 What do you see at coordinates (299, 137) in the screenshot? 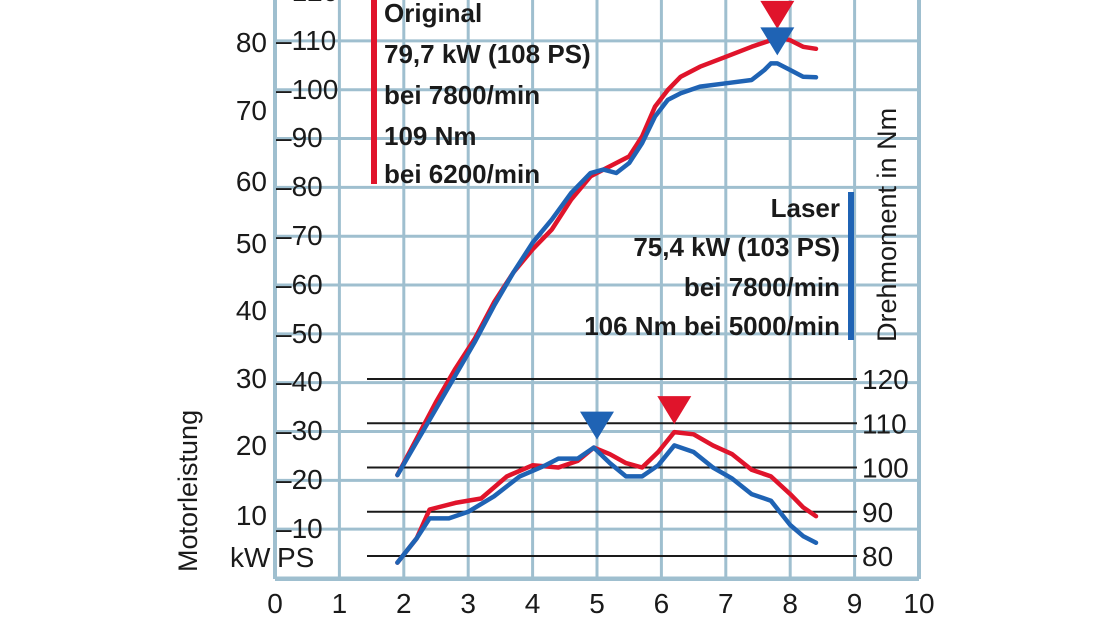
I see `ps-tick-label: –90` at bounding box center [299, 137].